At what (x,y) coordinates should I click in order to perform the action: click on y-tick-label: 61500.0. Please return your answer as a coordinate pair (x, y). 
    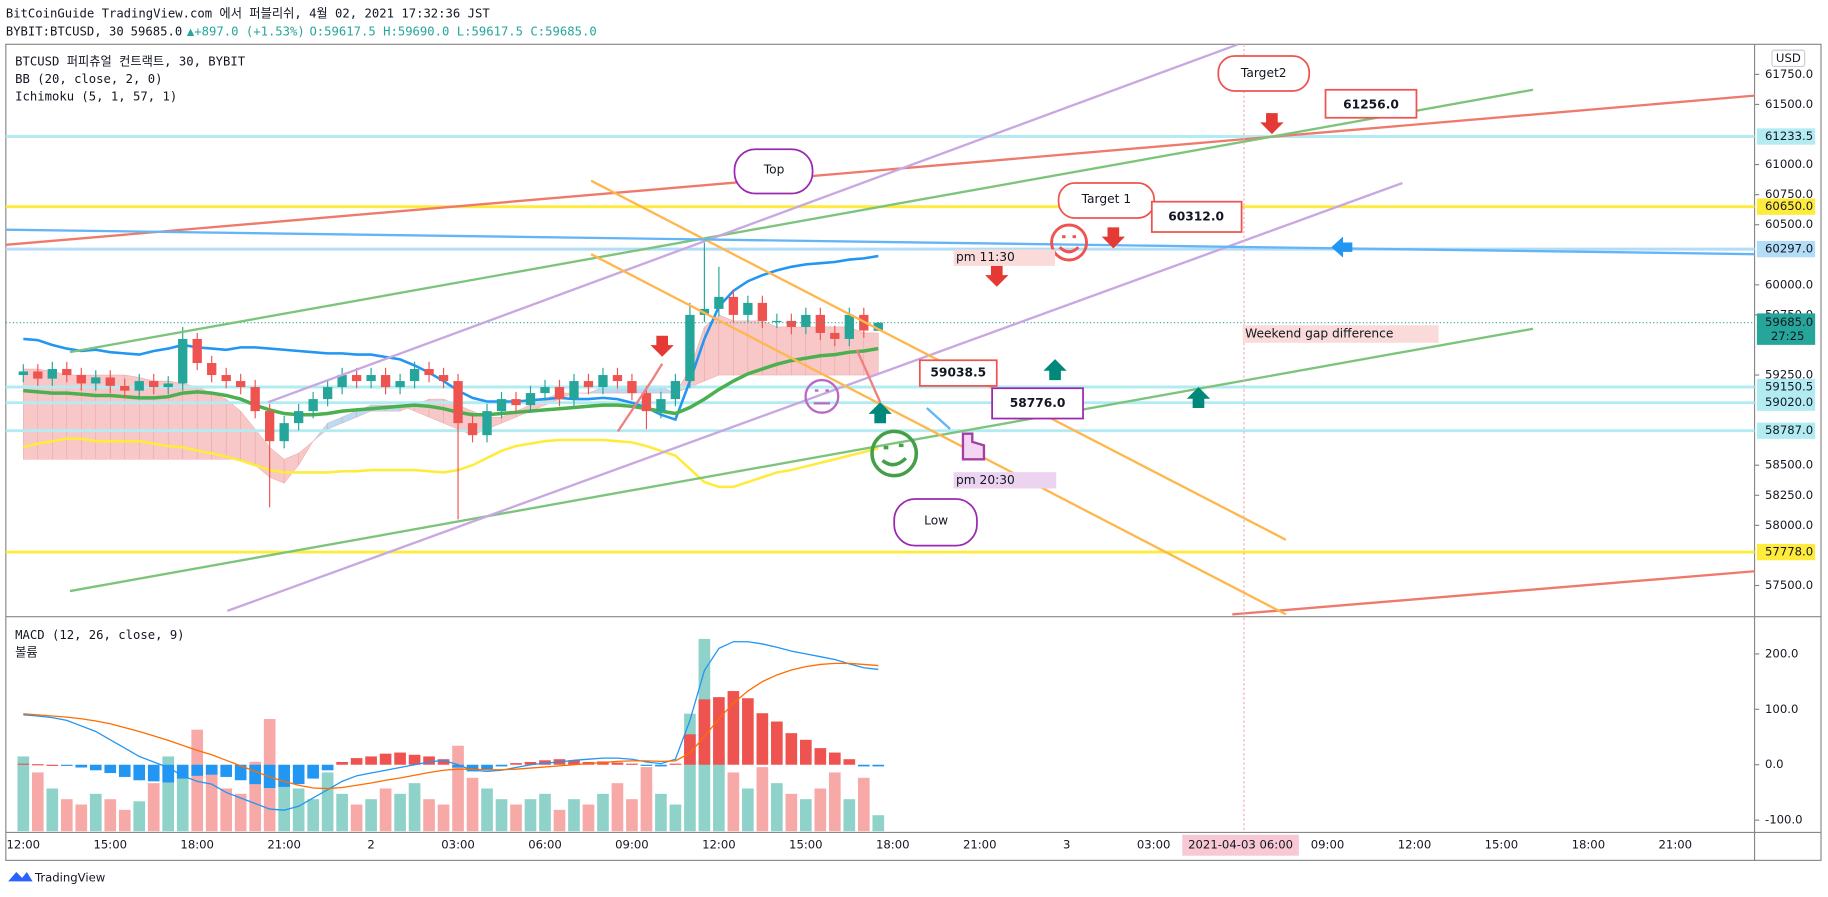
    Looking at the image, I should click on (1789, 104).